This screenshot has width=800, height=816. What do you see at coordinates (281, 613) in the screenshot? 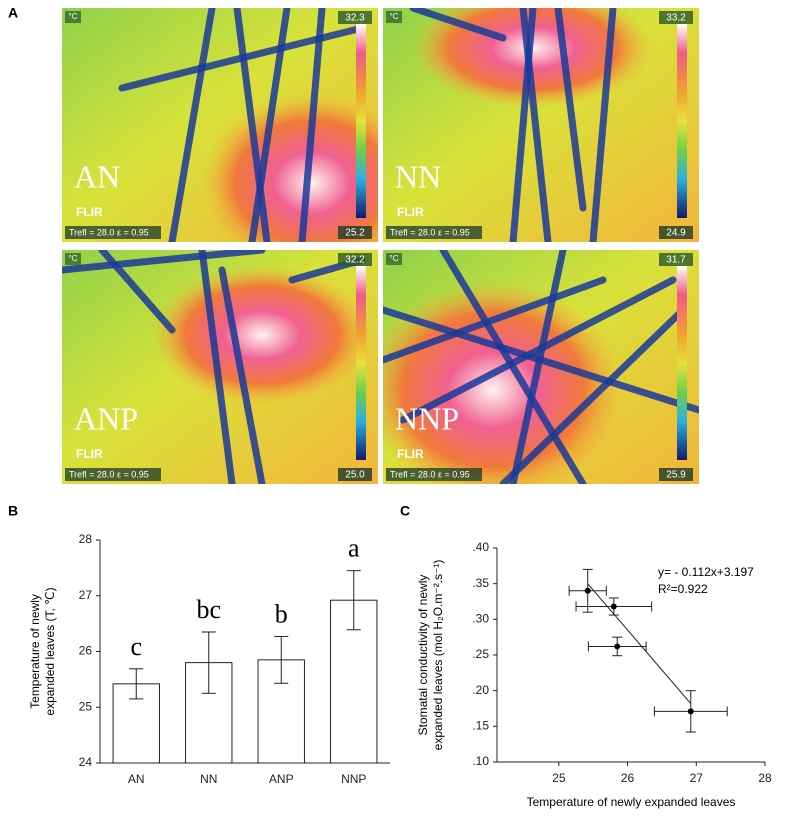
I see `significance-letter: b` at bounding box center [281, 613].